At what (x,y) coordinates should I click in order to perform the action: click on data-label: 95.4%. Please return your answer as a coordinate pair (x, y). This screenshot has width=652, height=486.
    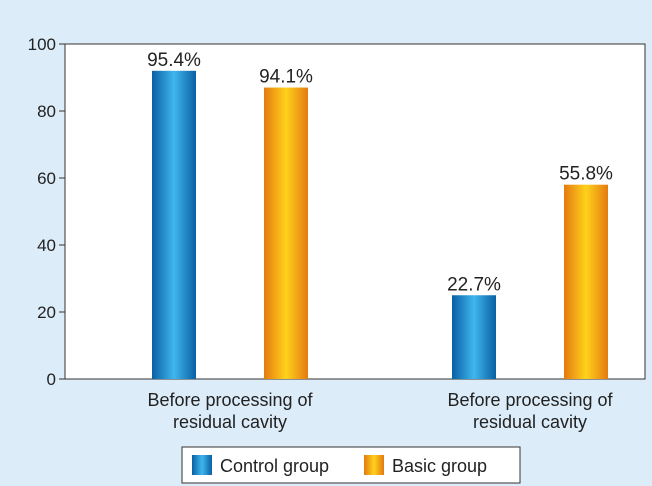
    Looking at the image, I should click on (174, 60).